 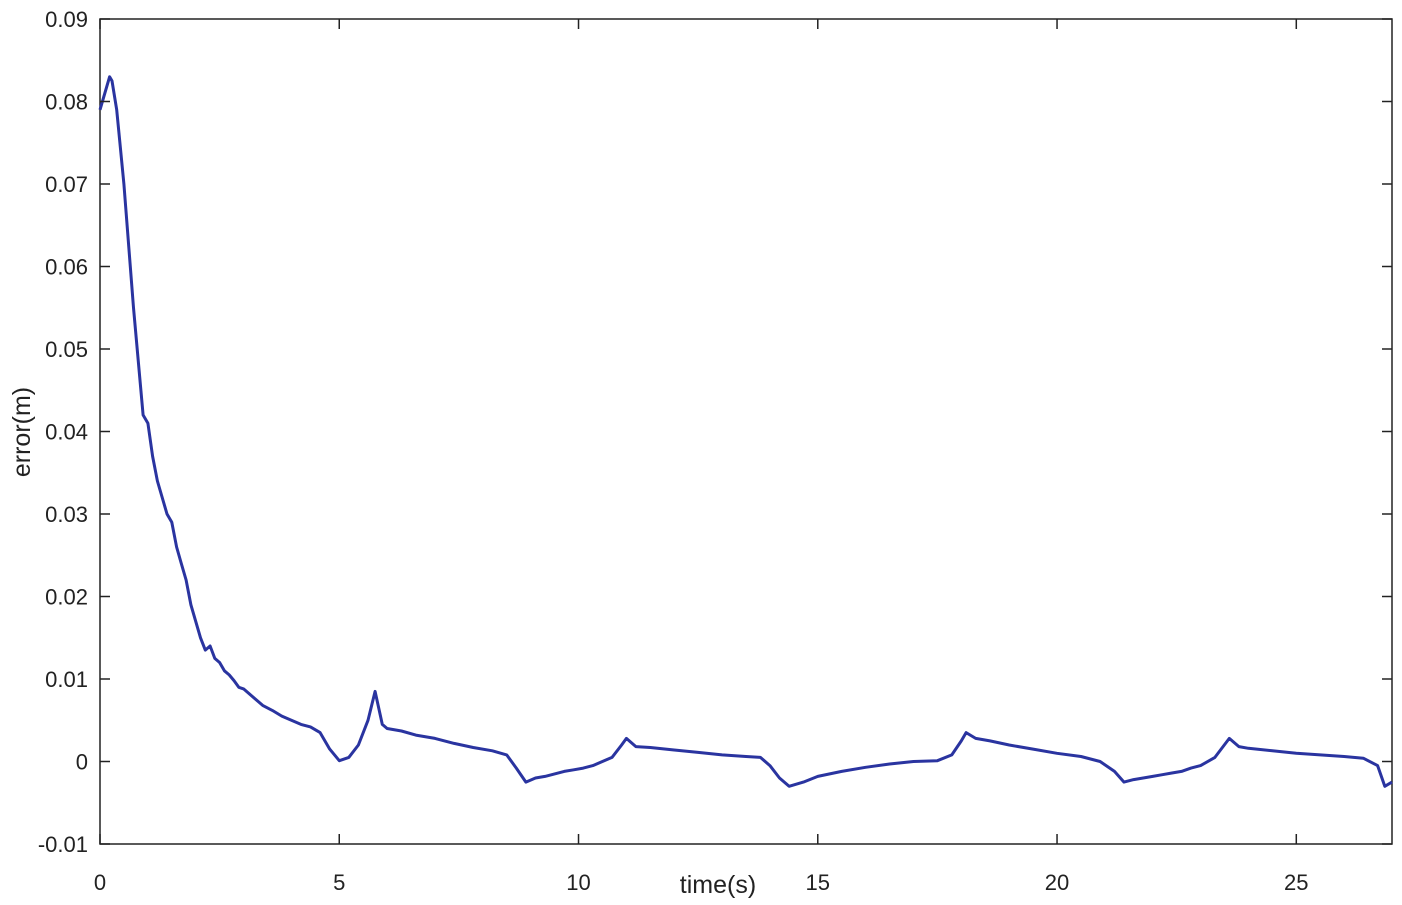 What do you see at coordinates (66, 679) in the screenshot?
I see `y-tick-label: 0.01` at bounding box center [66, 679].